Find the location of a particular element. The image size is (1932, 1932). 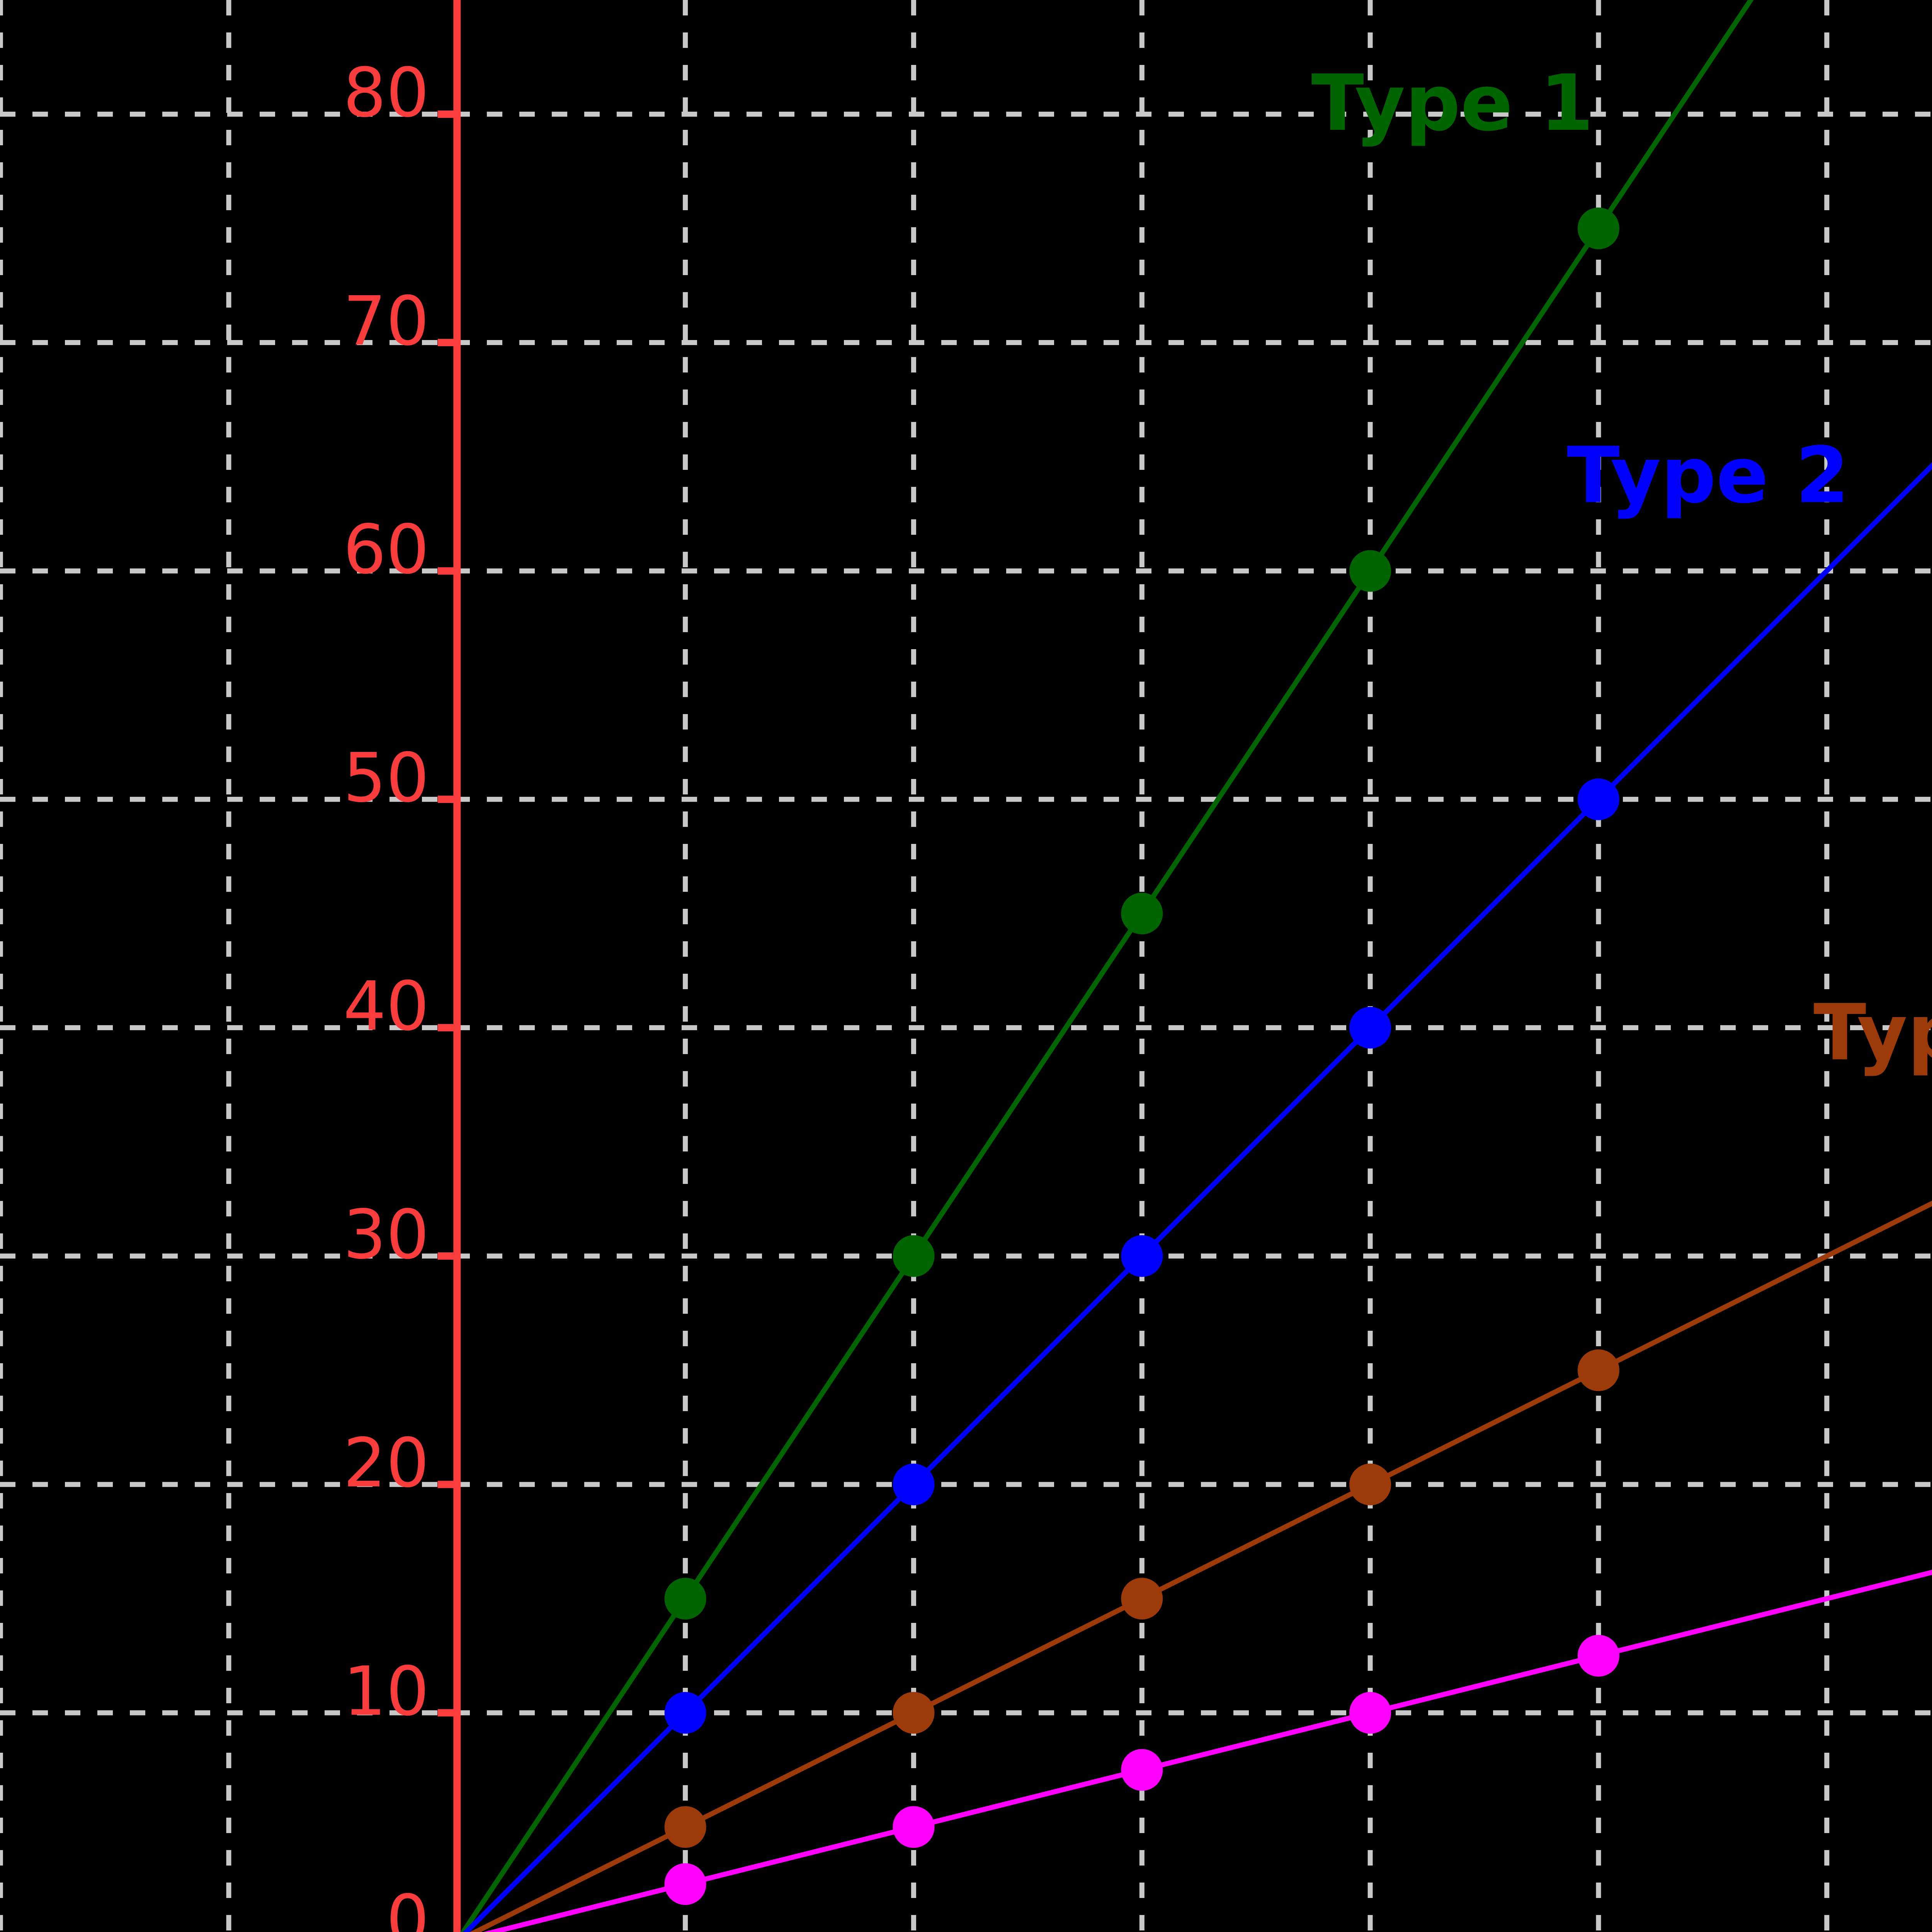

y-tick-label: 60 is located at coordinates (386, 550).